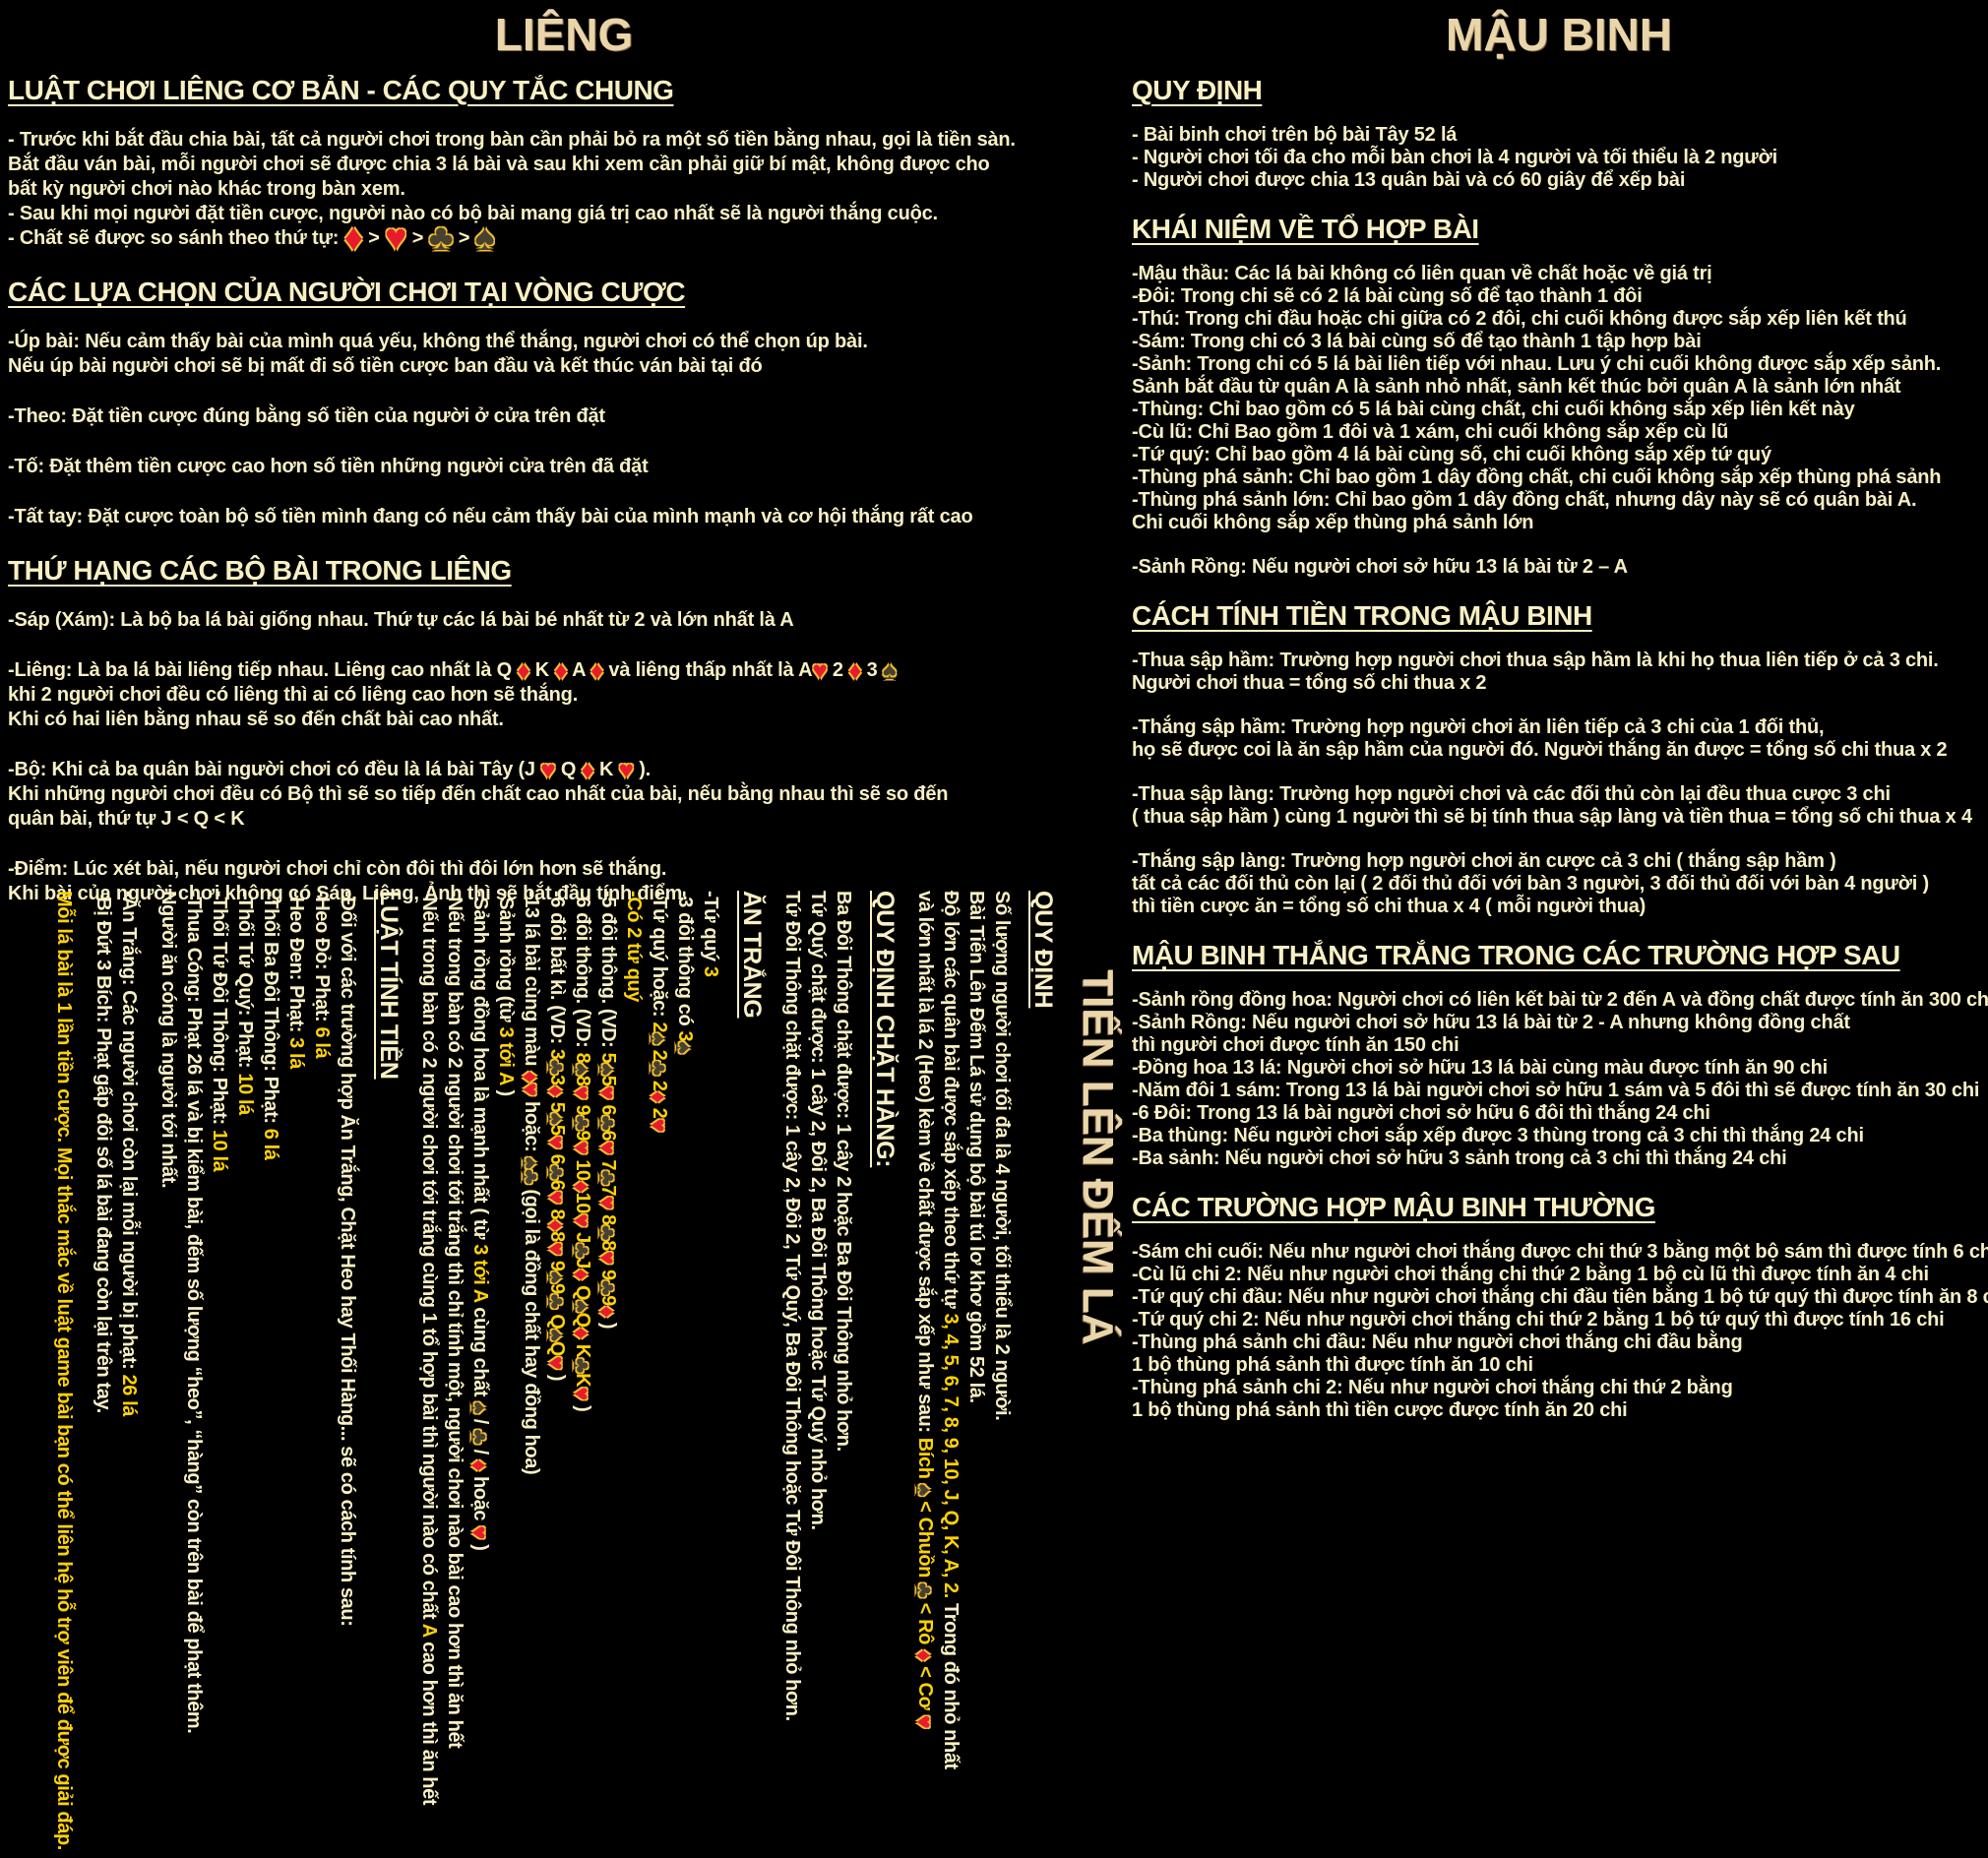 This screenshot has width=1988, height=1858. Describe the element at coordinates (245, 1375) in the screenshot. I see `text-line: -Thối Tứ Quý: Phạt: 10 lá` at that location.